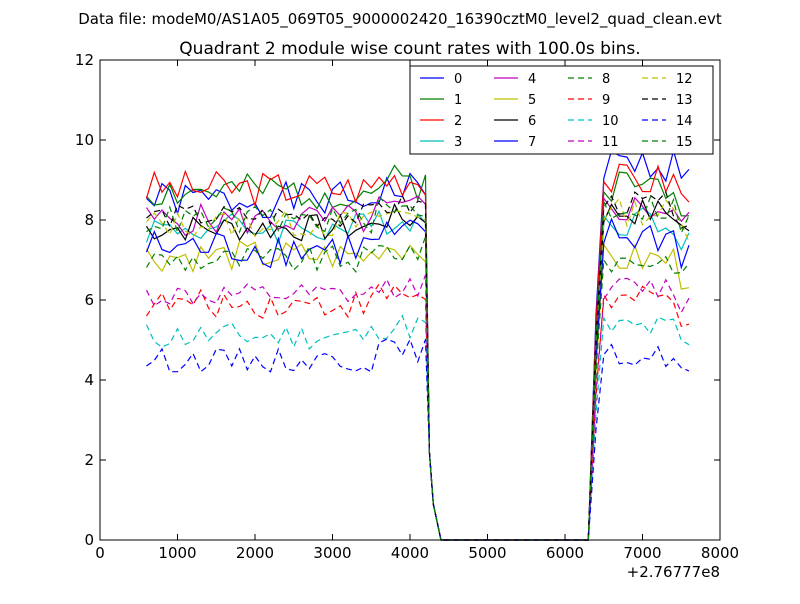  What do you see at coordinates (458, 121) in the screenshot?
I see `legend-label-2: 2` at bounding box center [458, 121].